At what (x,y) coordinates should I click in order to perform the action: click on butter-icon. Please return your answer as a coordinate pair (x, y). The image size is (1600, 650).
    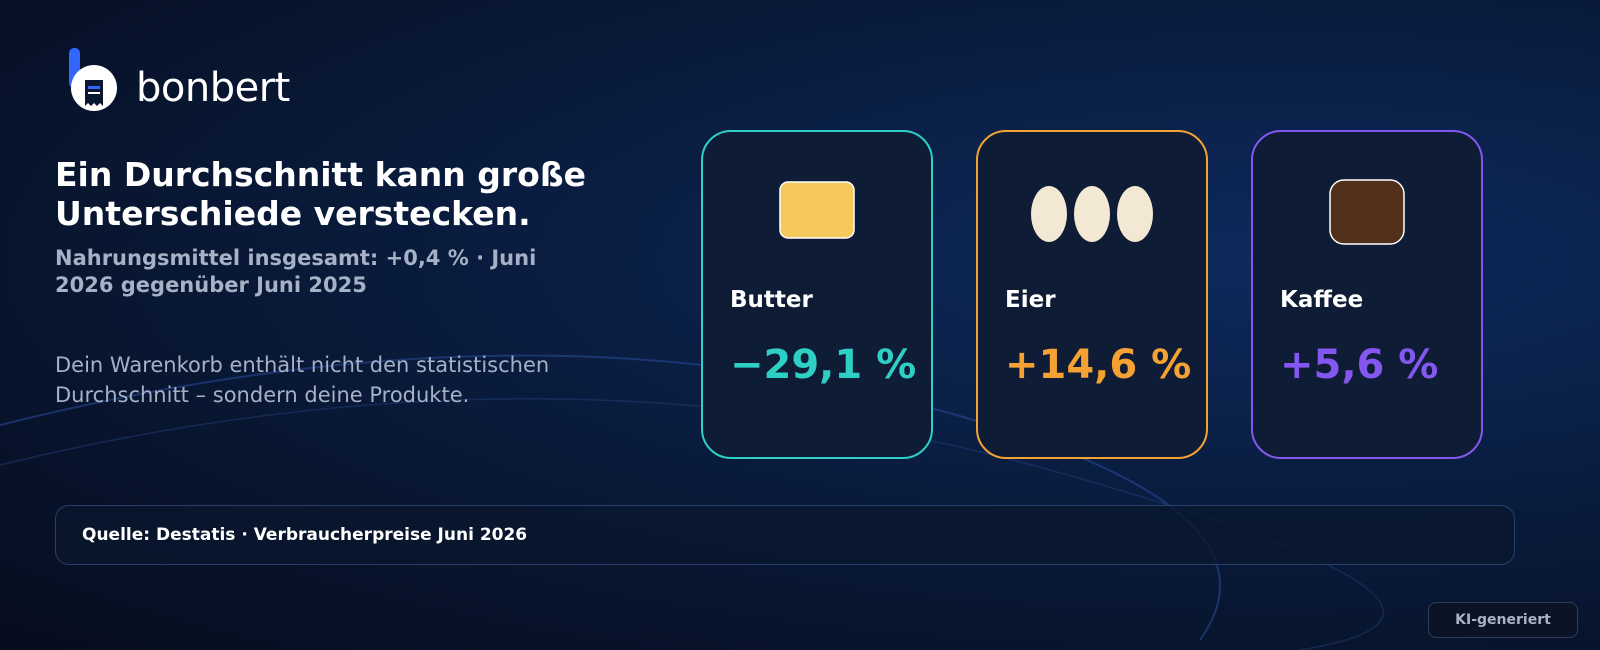
    Looking at the image, I should click on (817, 210).